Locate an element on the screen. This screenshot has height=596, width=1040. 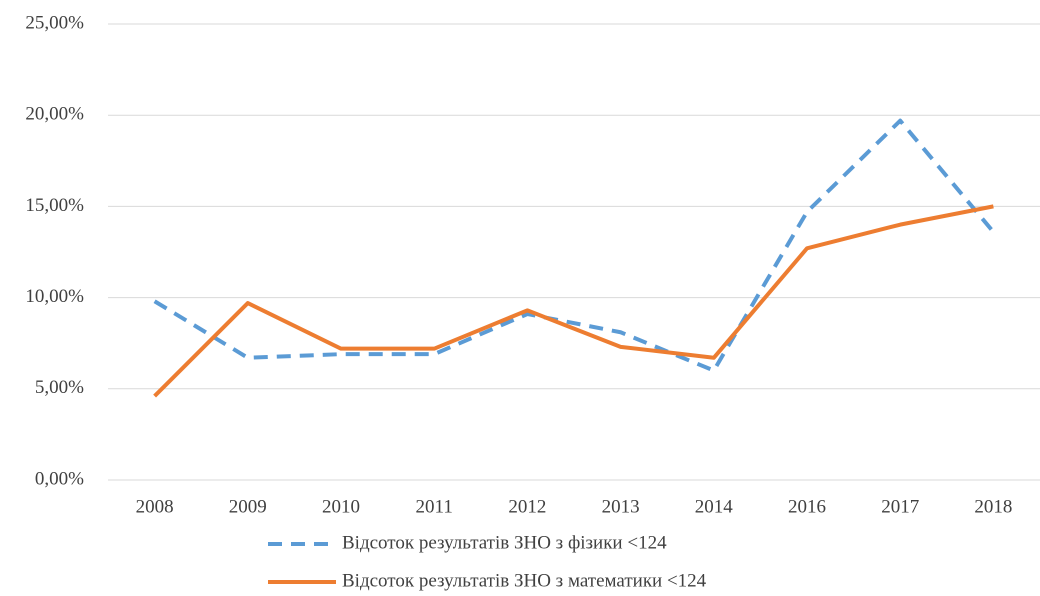
y-tick-label: 0,00% is located at coordinates (59, 478).